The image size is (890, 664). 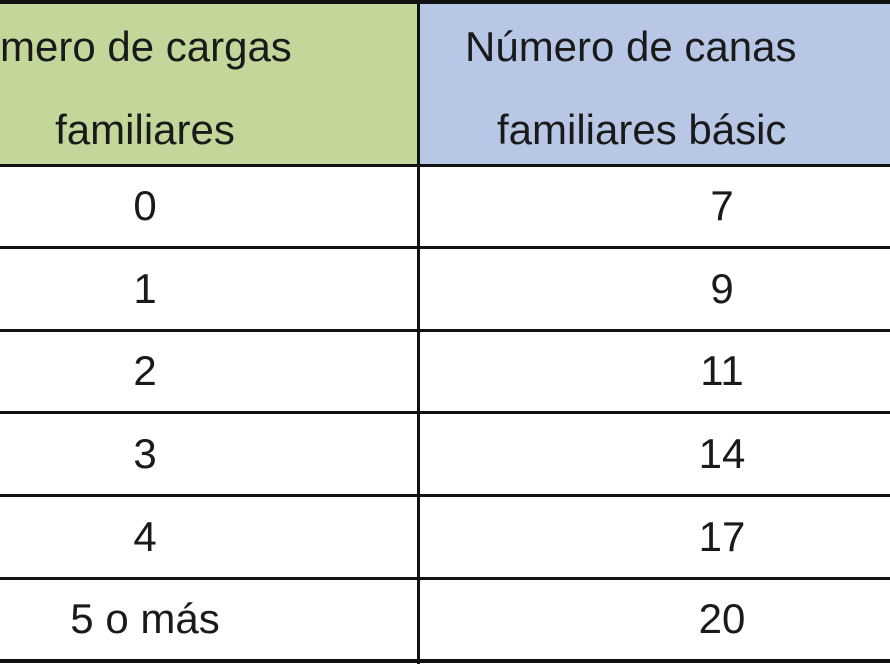 What do you see at coordinates (145, 618) in the screenshot?
I see `cell-text: 5 o más` at bounding box center [145, 618].